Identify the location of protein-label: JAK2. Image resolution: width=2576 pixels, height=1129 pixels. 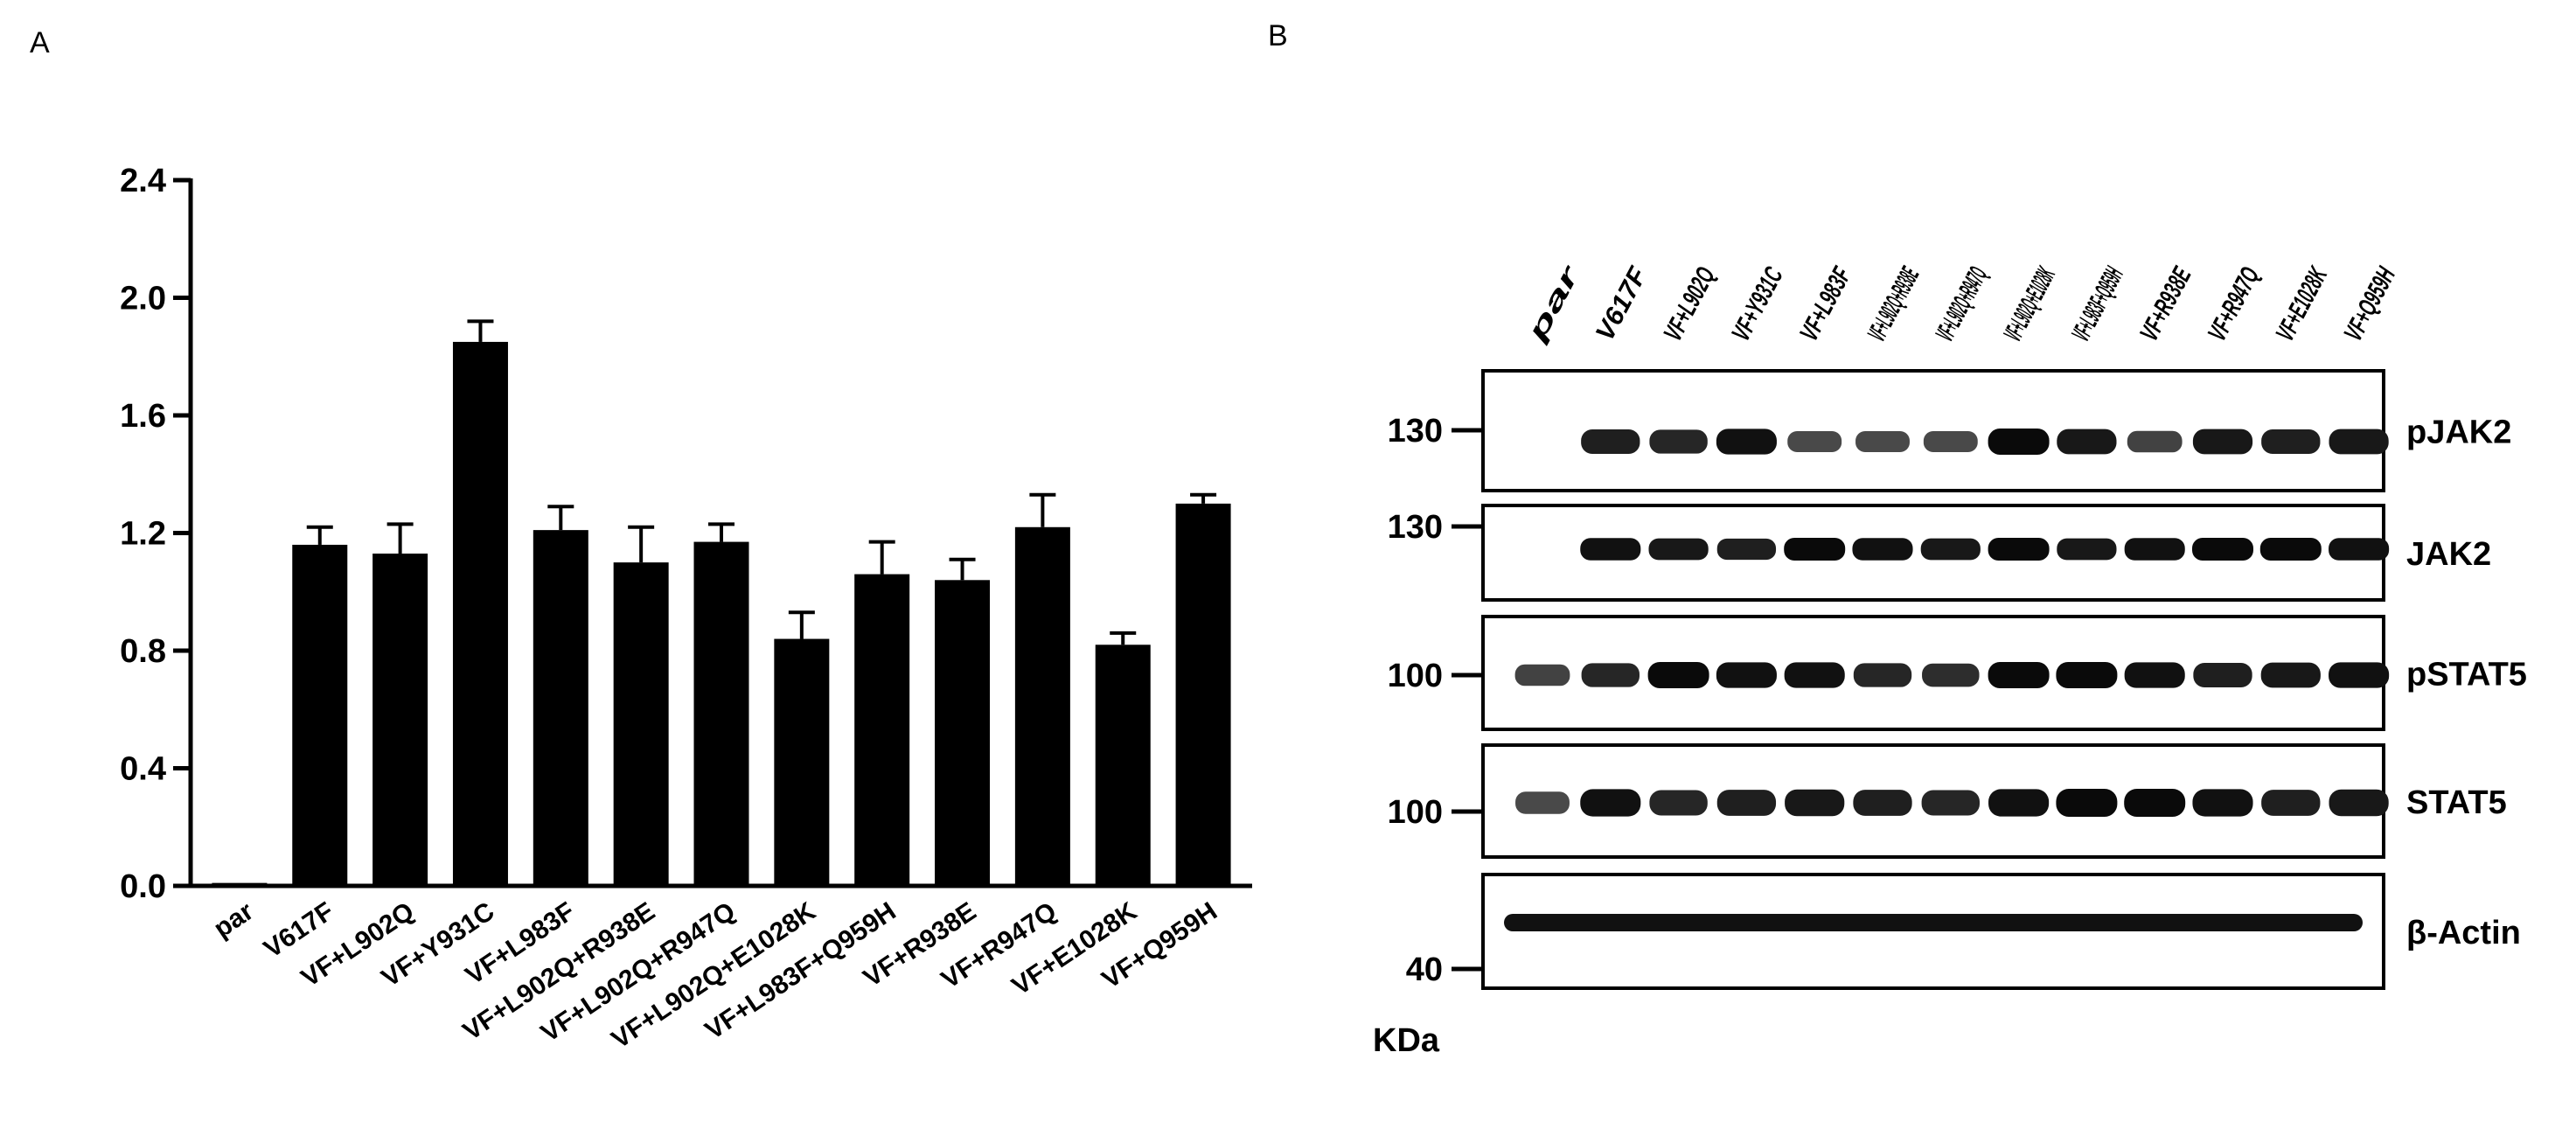
(2448, 555).